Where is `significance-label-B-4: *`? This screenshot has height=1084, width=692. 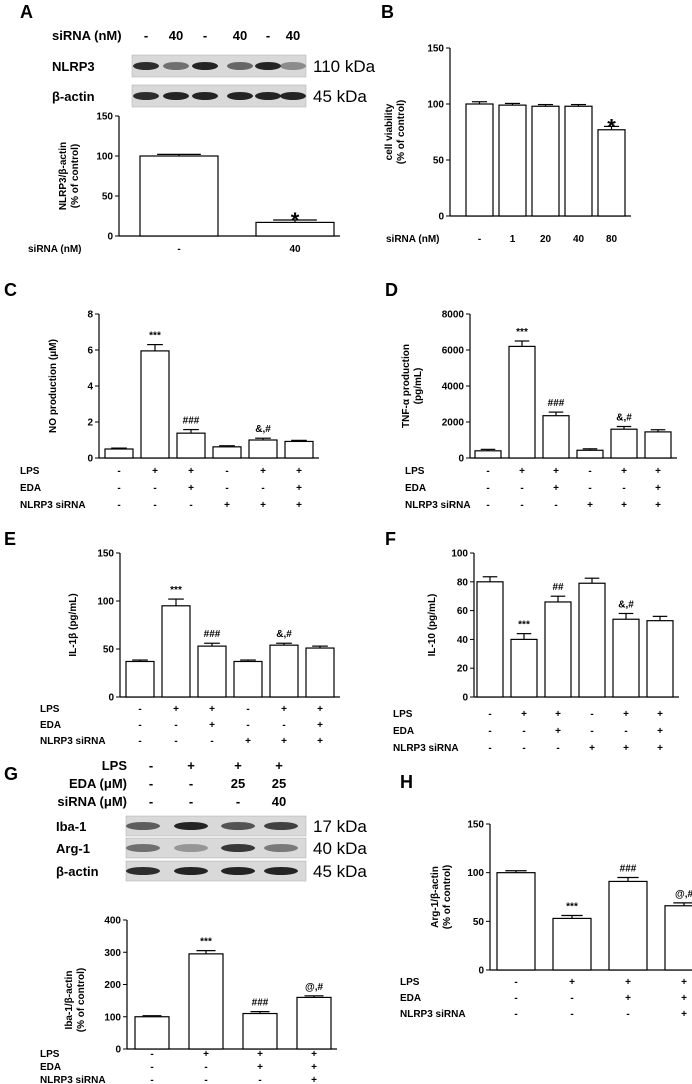
significance-label-B-4: * is located at coordinates (611, 127).